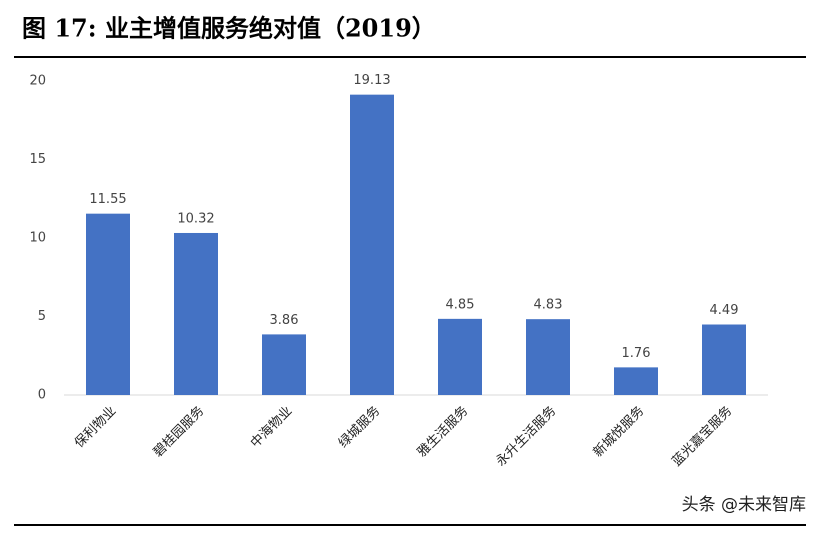 The width and height of the screenshot is (821, 533). I want to click on x-tick-label: 绿城服务, so click(359, 427).